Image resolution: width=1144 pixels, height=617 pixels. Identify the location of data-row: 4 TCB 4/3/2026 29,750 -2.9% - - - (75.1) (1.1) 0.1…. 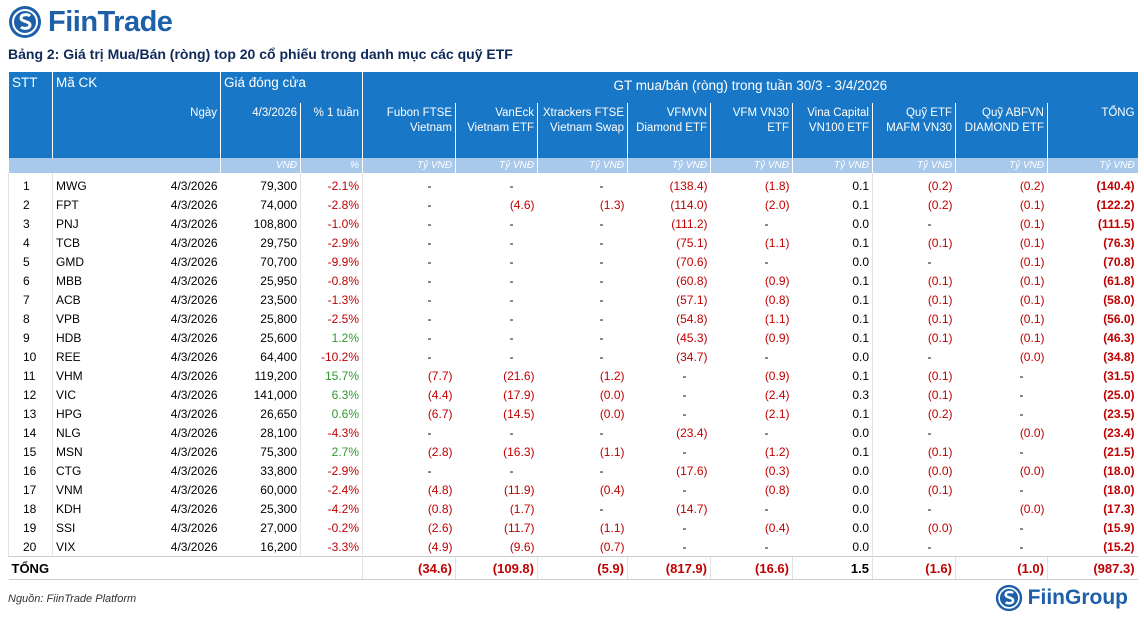
(573, 242).